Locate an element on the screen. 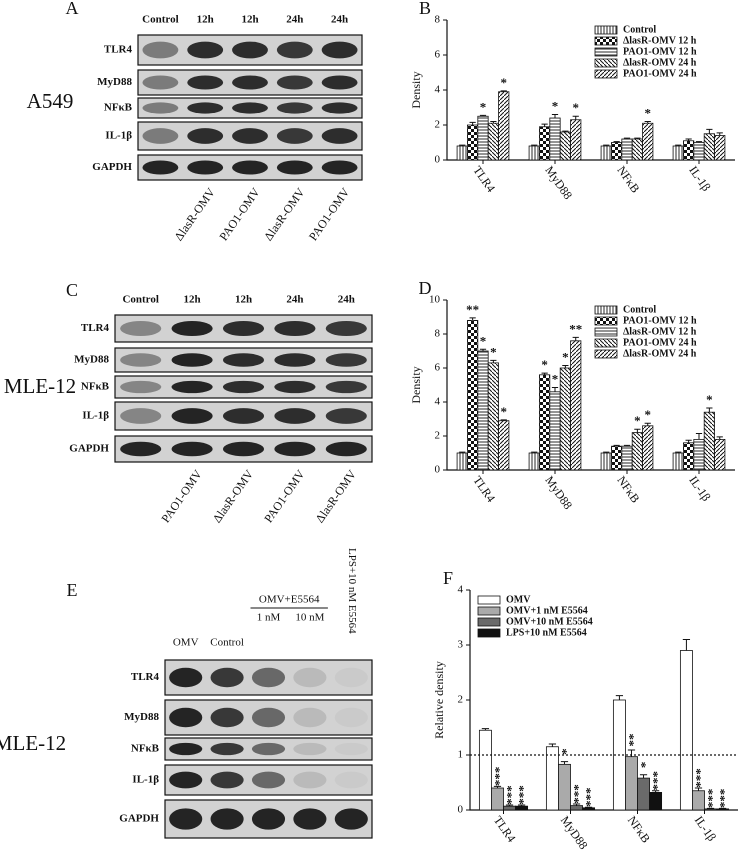 The height and width of the screenshot is (855, 750). group-label: OMV+E5564 is located at coordinates (289, 600).